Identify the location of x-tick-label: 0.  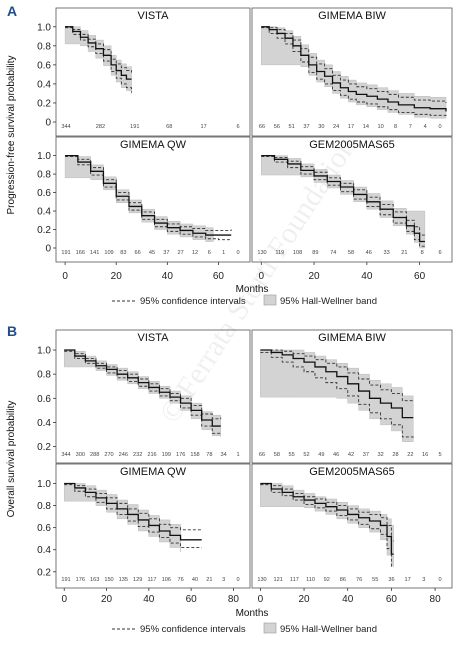
(64, 599).